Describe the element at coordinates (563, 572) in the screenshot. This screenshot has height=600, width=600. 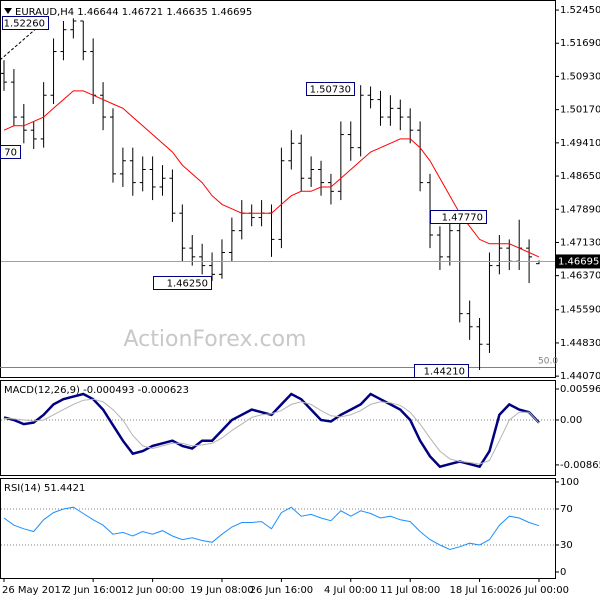
I see `y-tick-label: 0` at that location.